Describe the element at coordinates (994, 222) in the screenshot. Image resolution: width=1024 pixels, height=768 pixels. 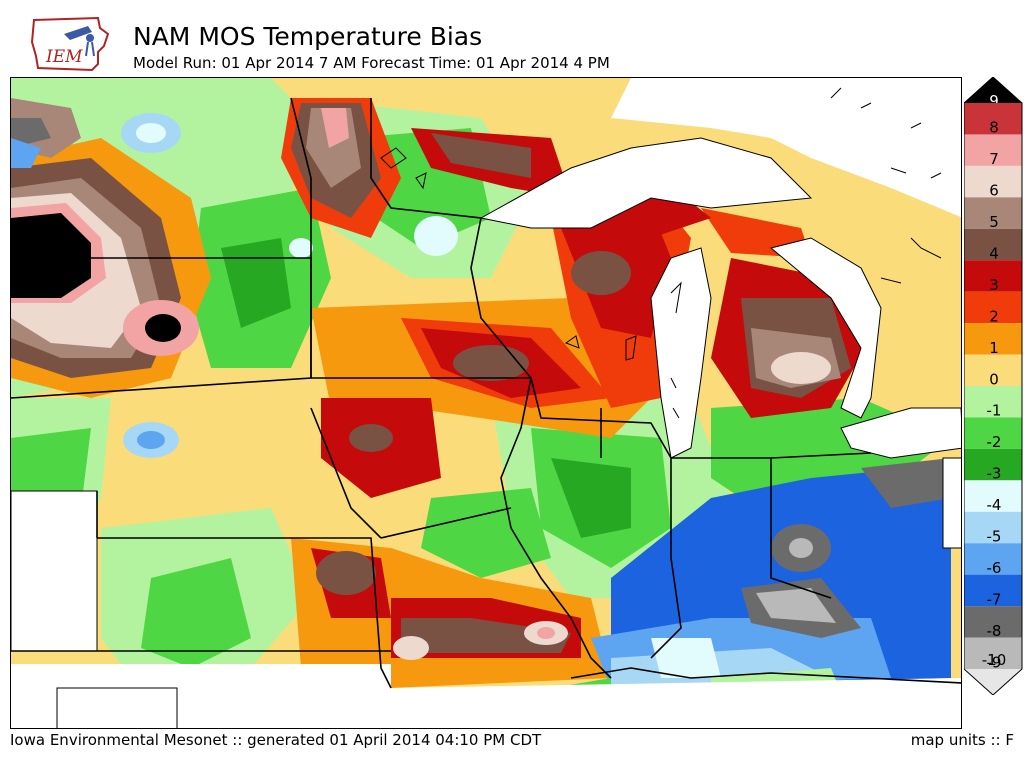
I see `legend-label: 5` at that location.